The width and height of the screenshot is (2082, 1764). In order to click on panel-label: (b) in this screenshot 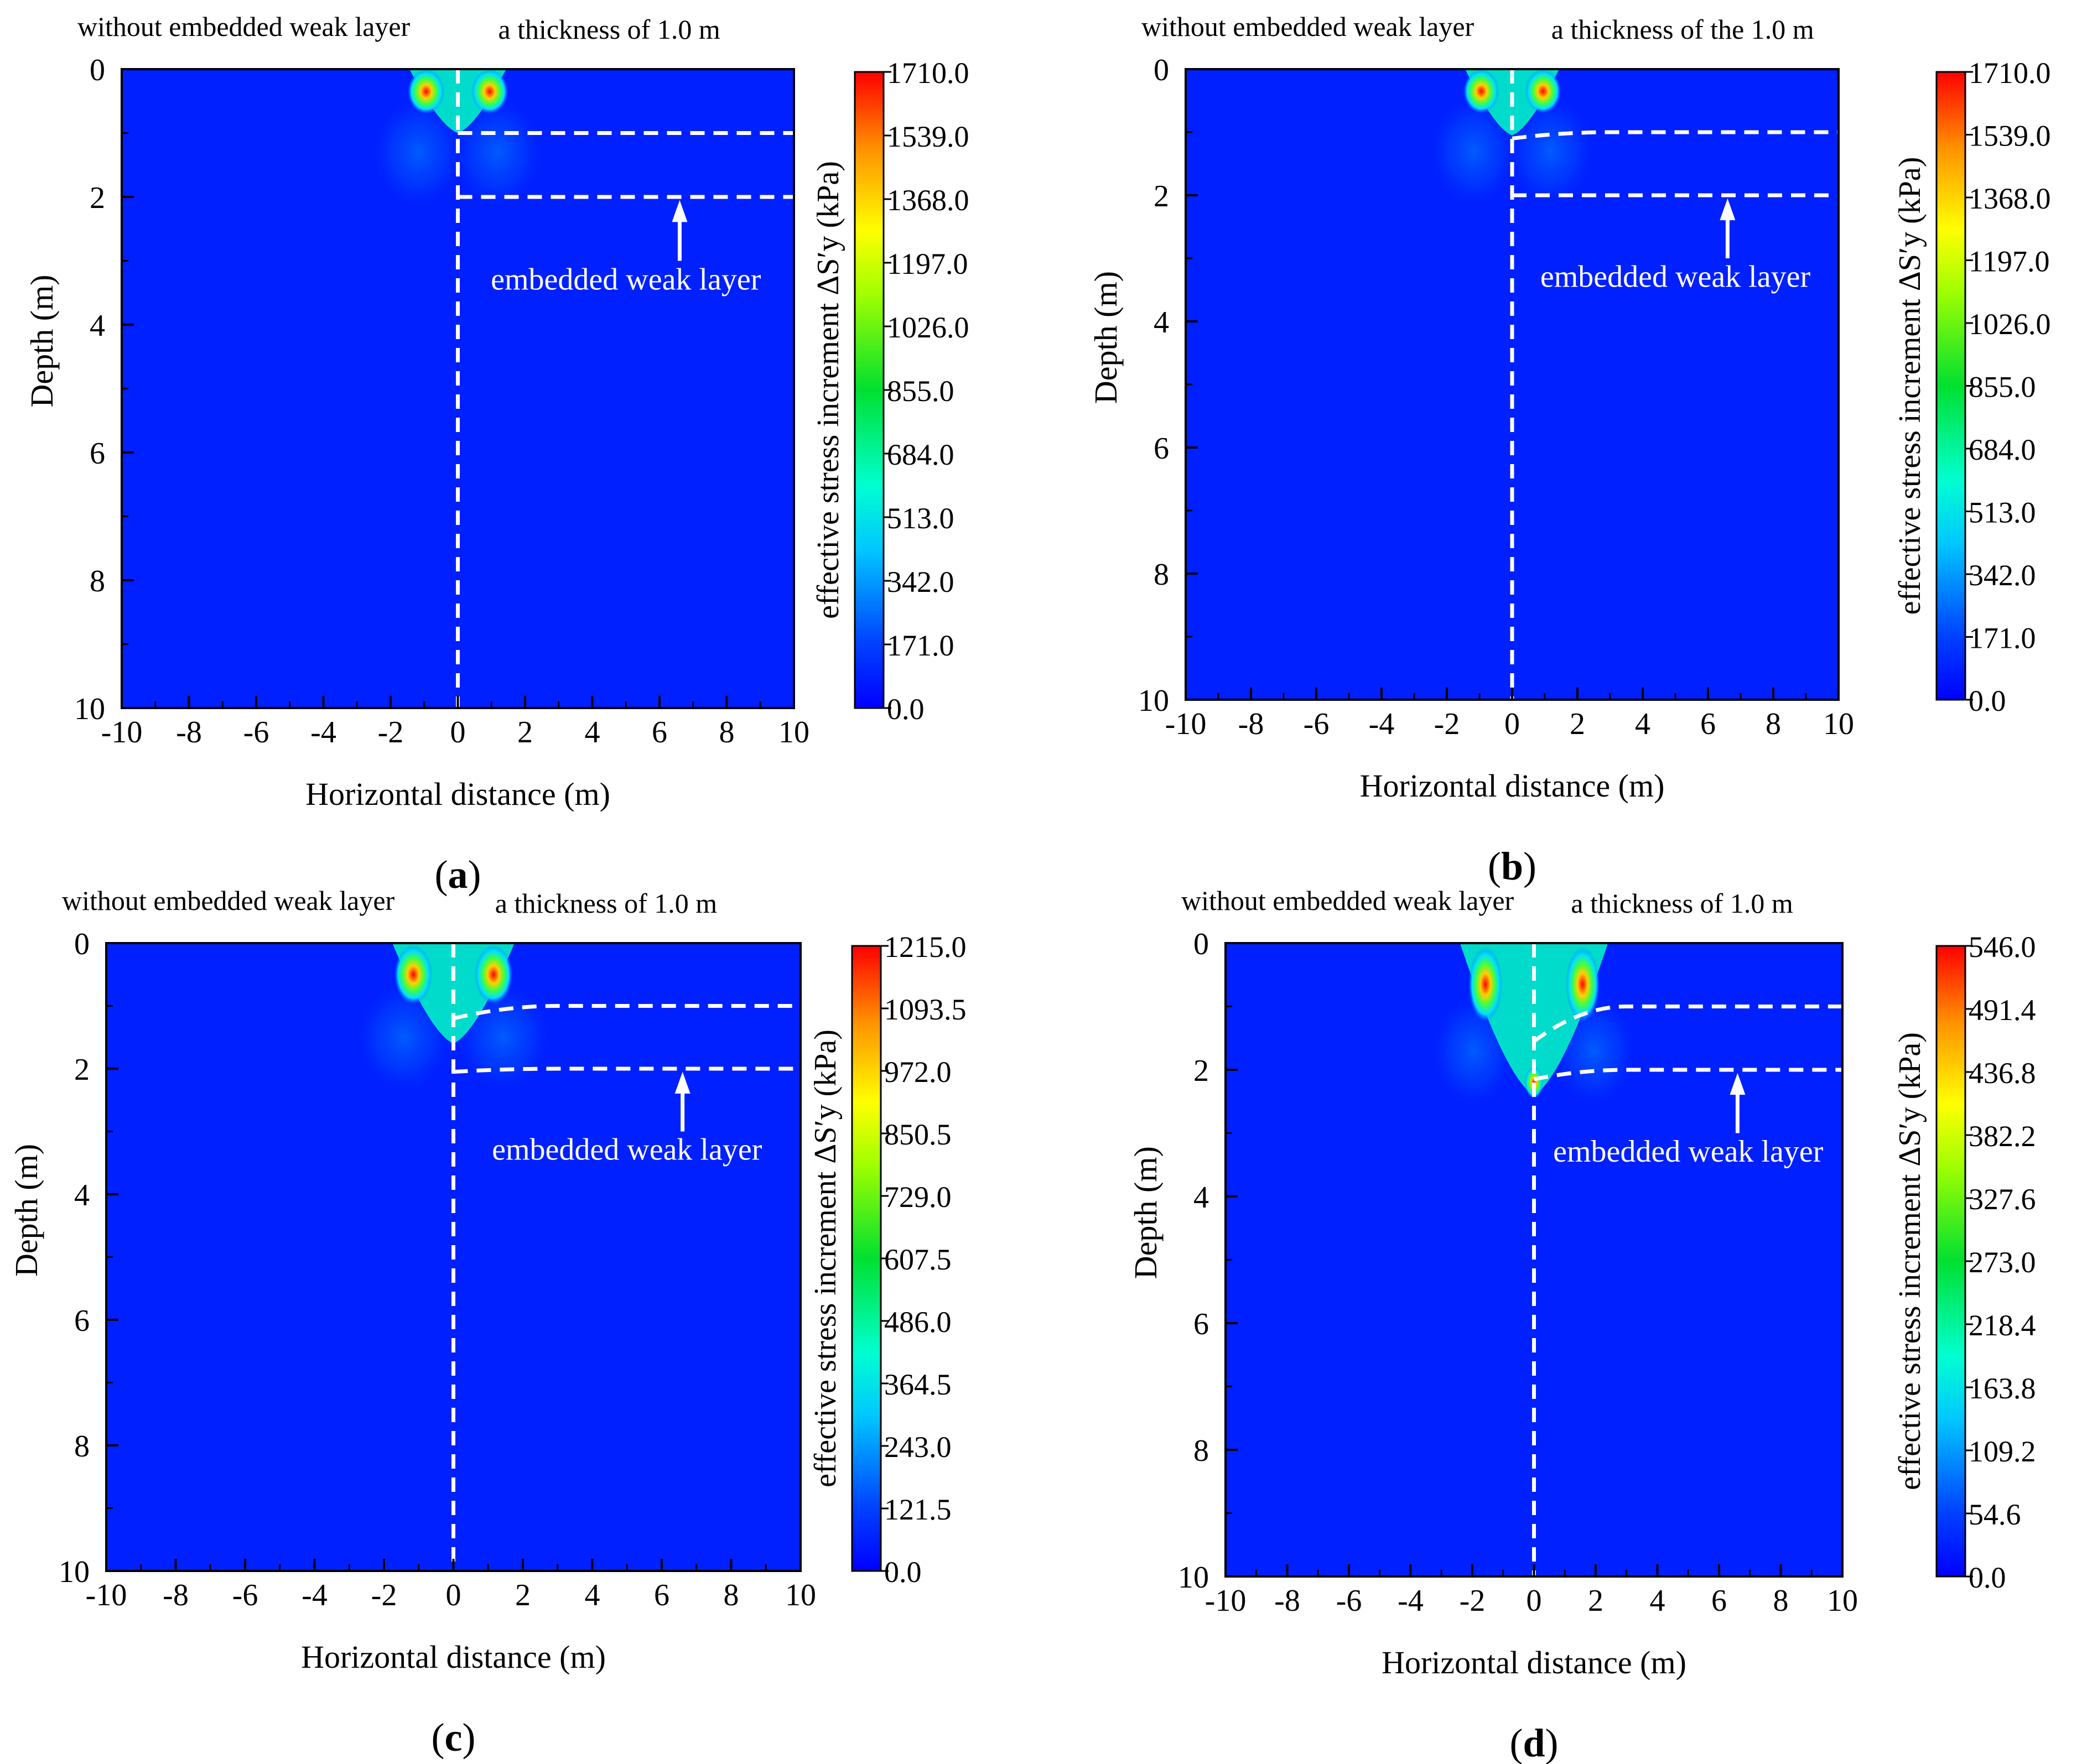, I will do `click(1512, 866)`.